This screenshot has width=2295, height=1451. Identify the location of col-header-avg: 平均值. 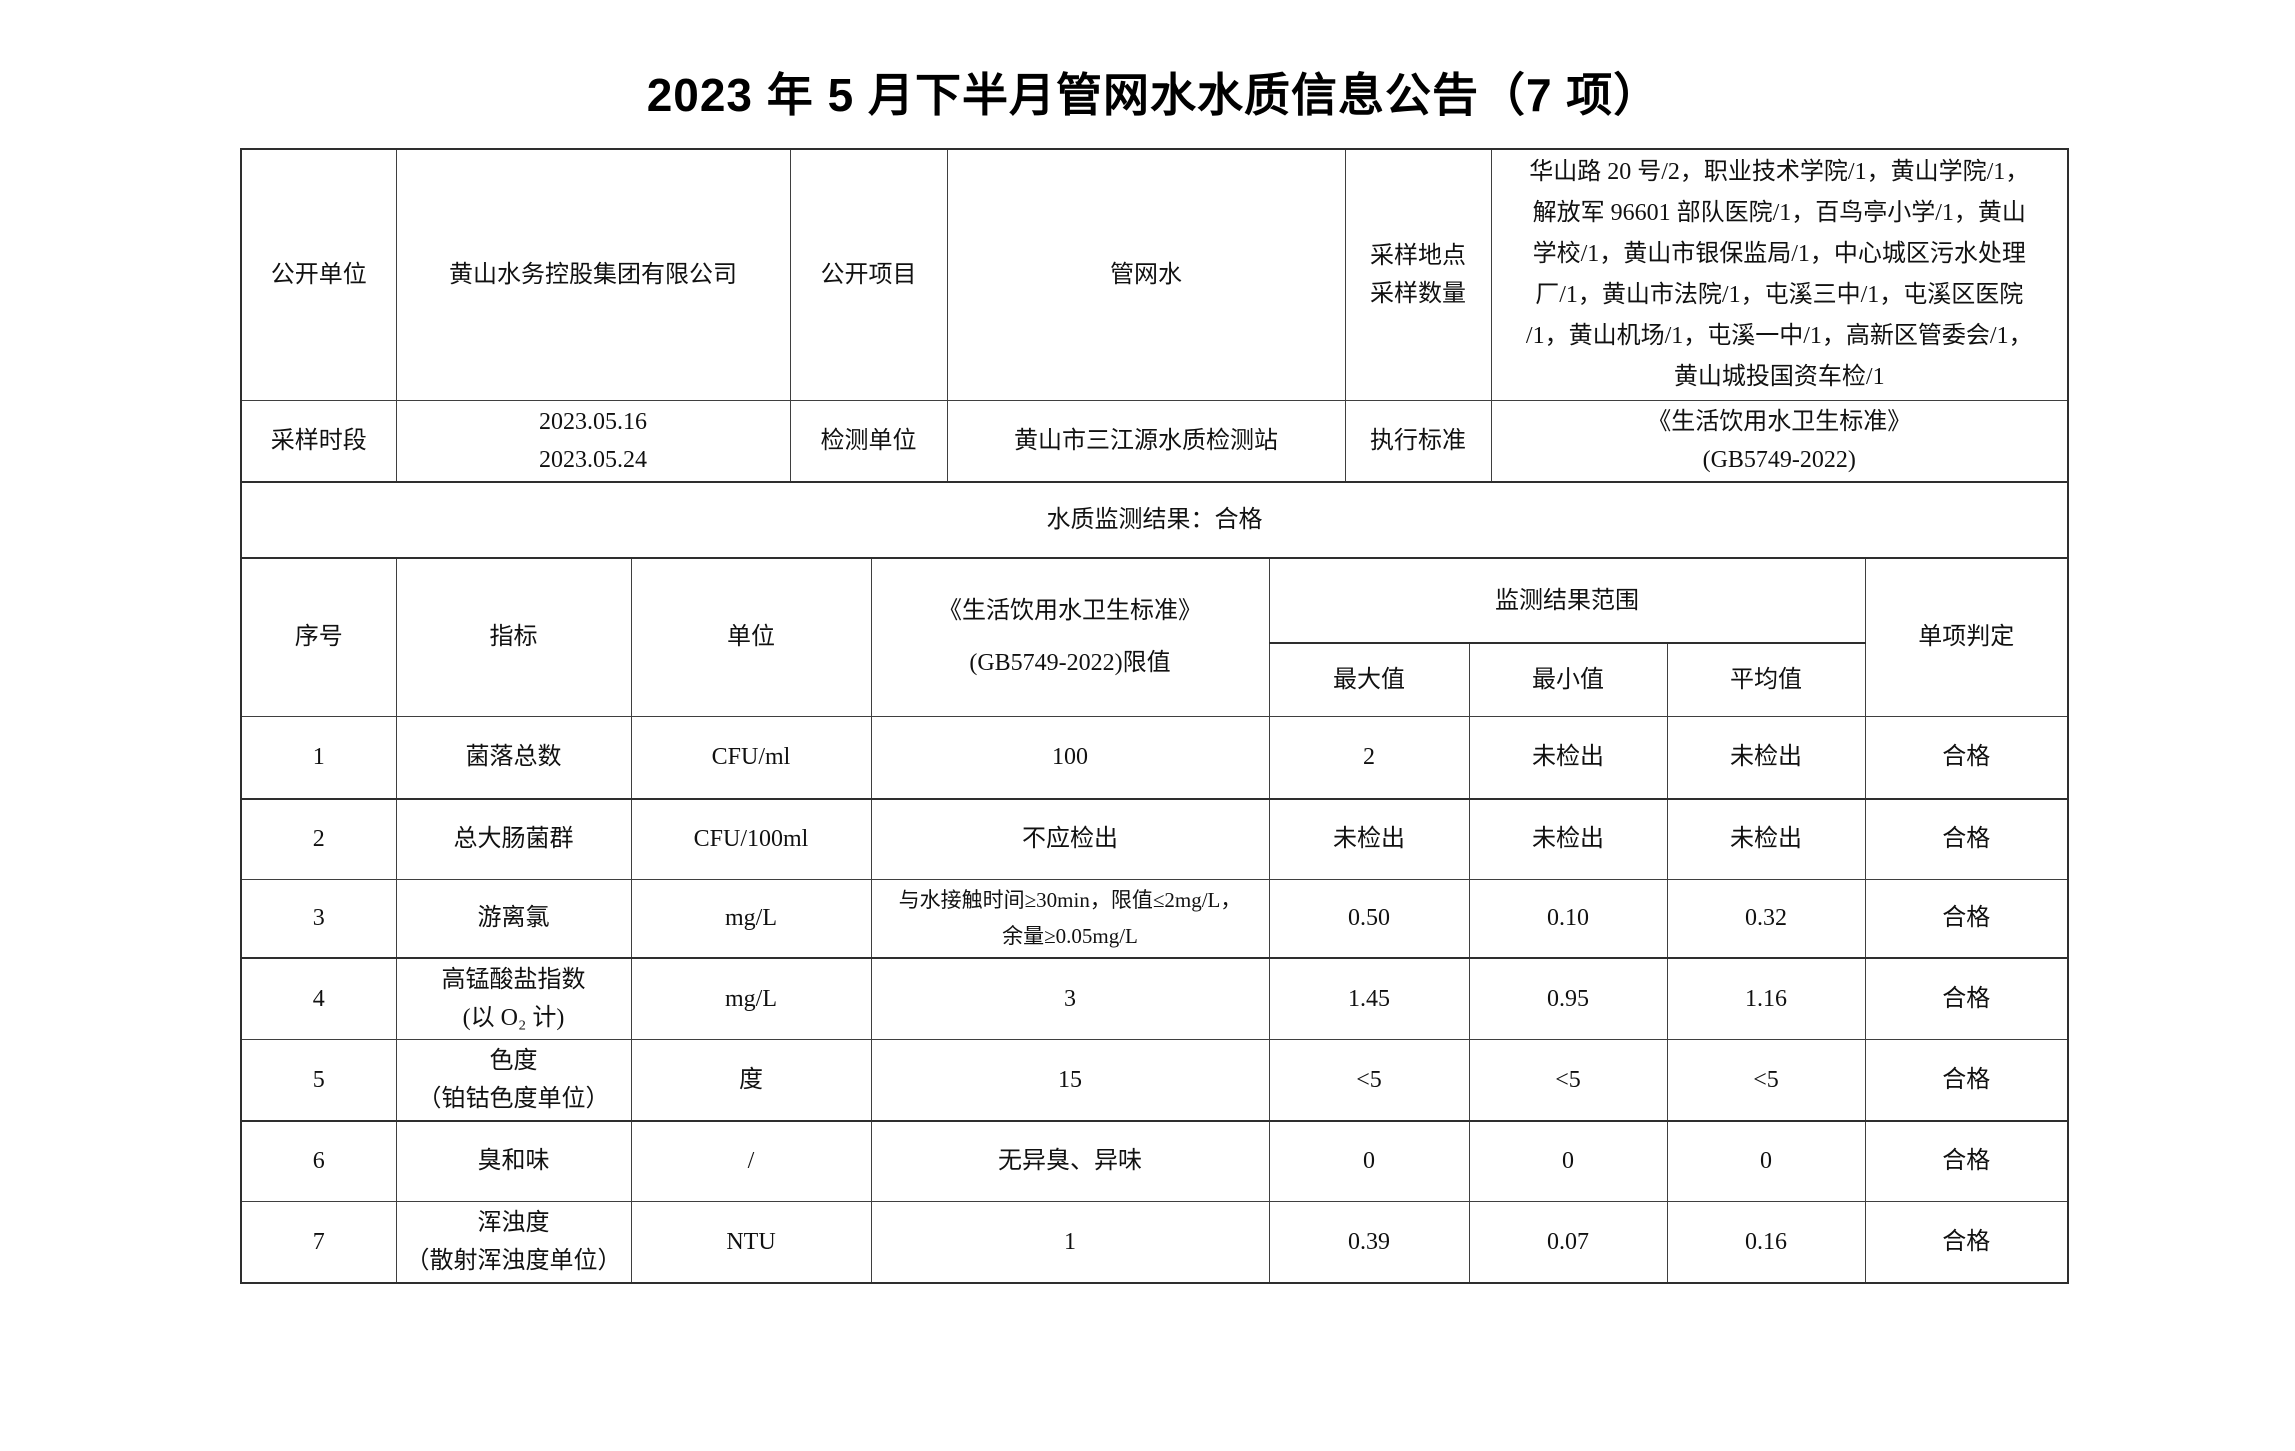
(1766, 679).